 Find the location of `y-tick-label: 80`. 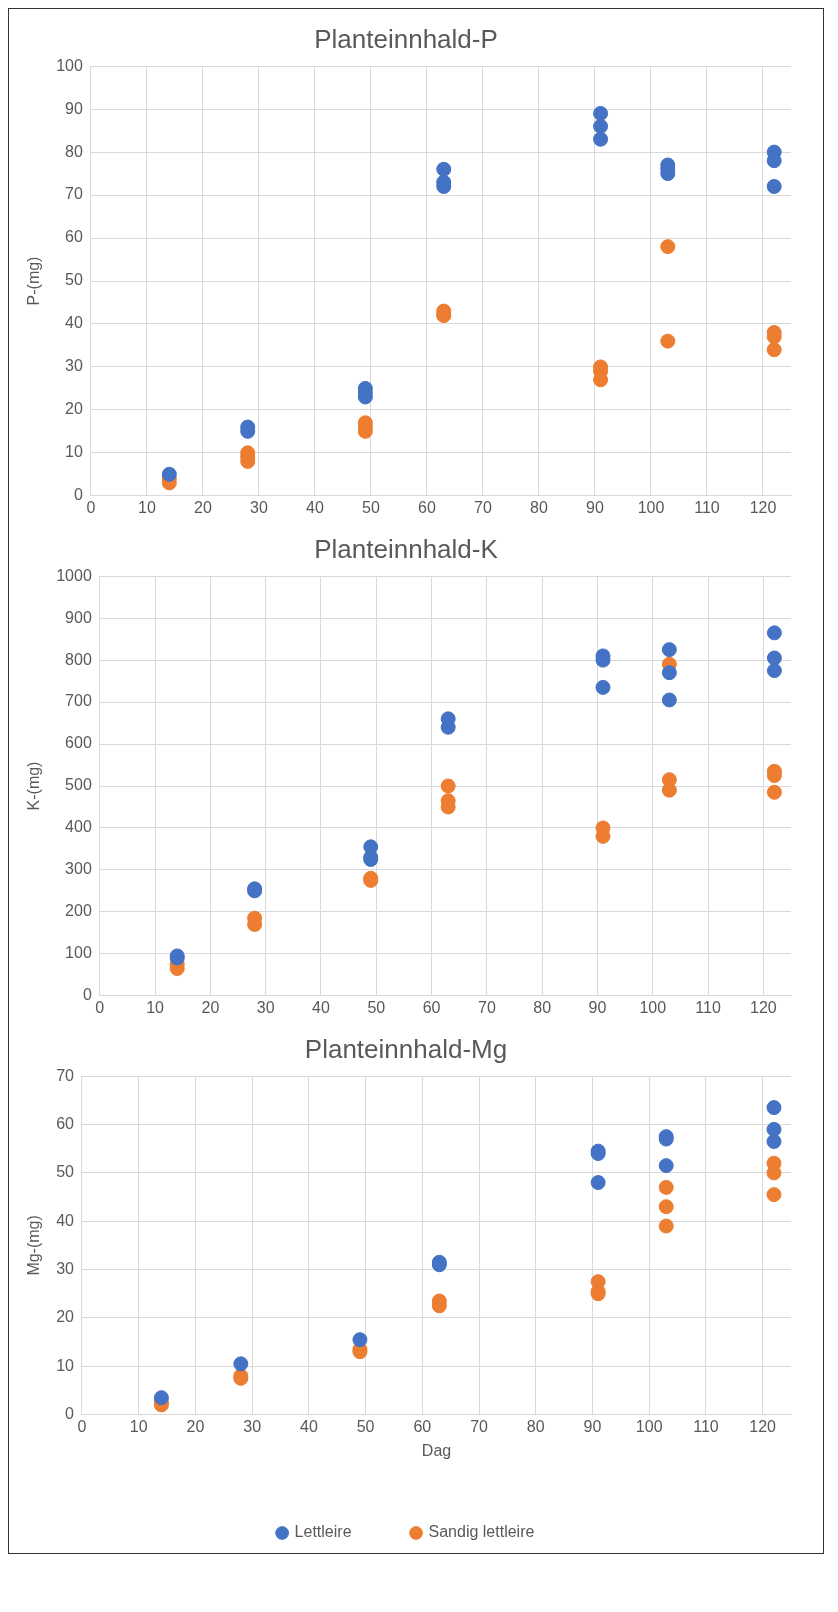

y-tick-label: 80 is located at coordinates (74, 151).